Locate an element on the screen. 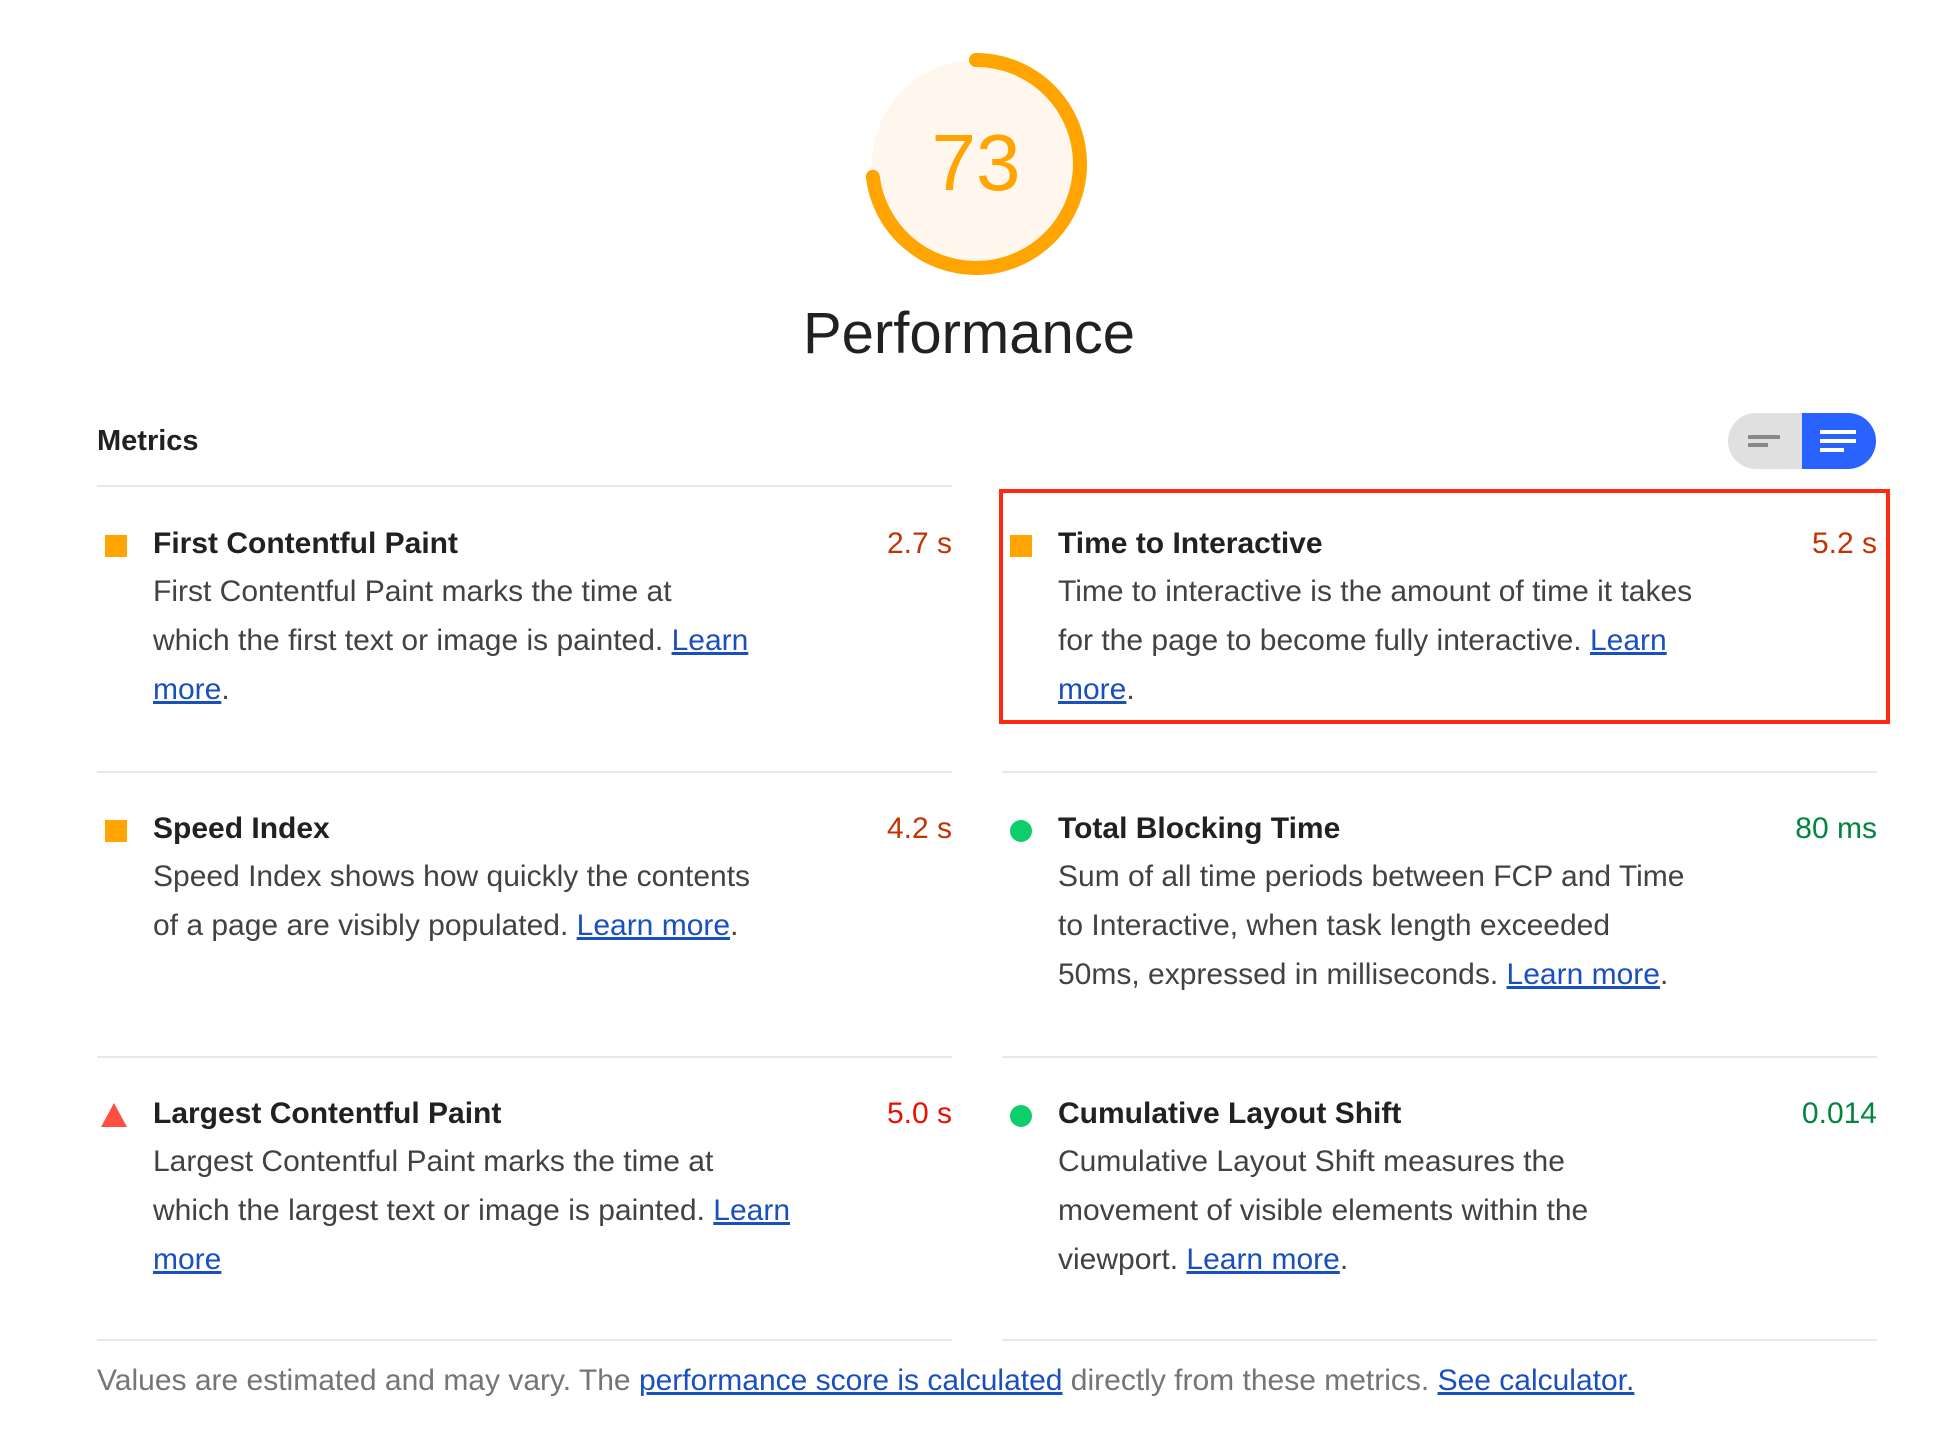 The width and height of the screenshot is (1938, 1434). long-lines-icon is located at coordinates (1838, 441).